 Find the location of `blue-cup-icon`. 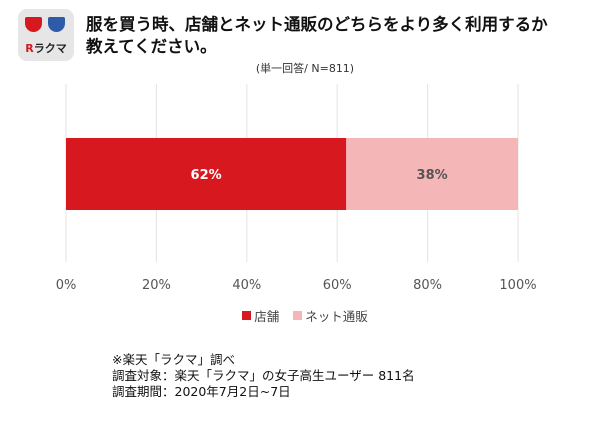

blue-cup-icon is located at coordinates (56, 24).